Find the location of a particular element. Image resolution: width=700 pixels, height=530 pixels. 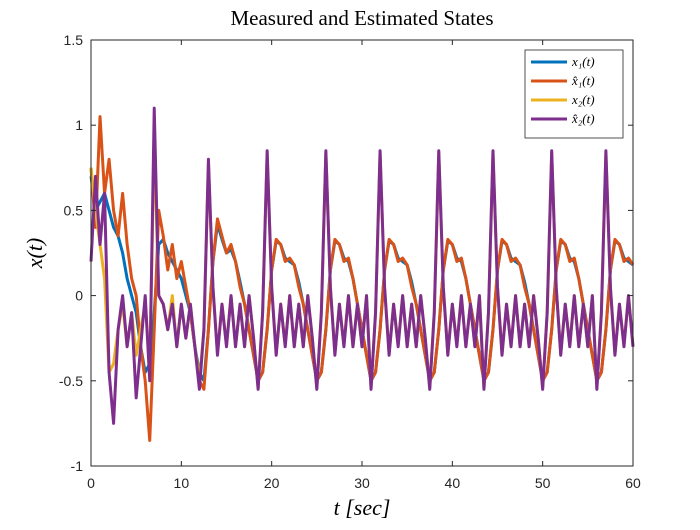

y-tick-label: 1.5 is located at coordinates (74, 40).